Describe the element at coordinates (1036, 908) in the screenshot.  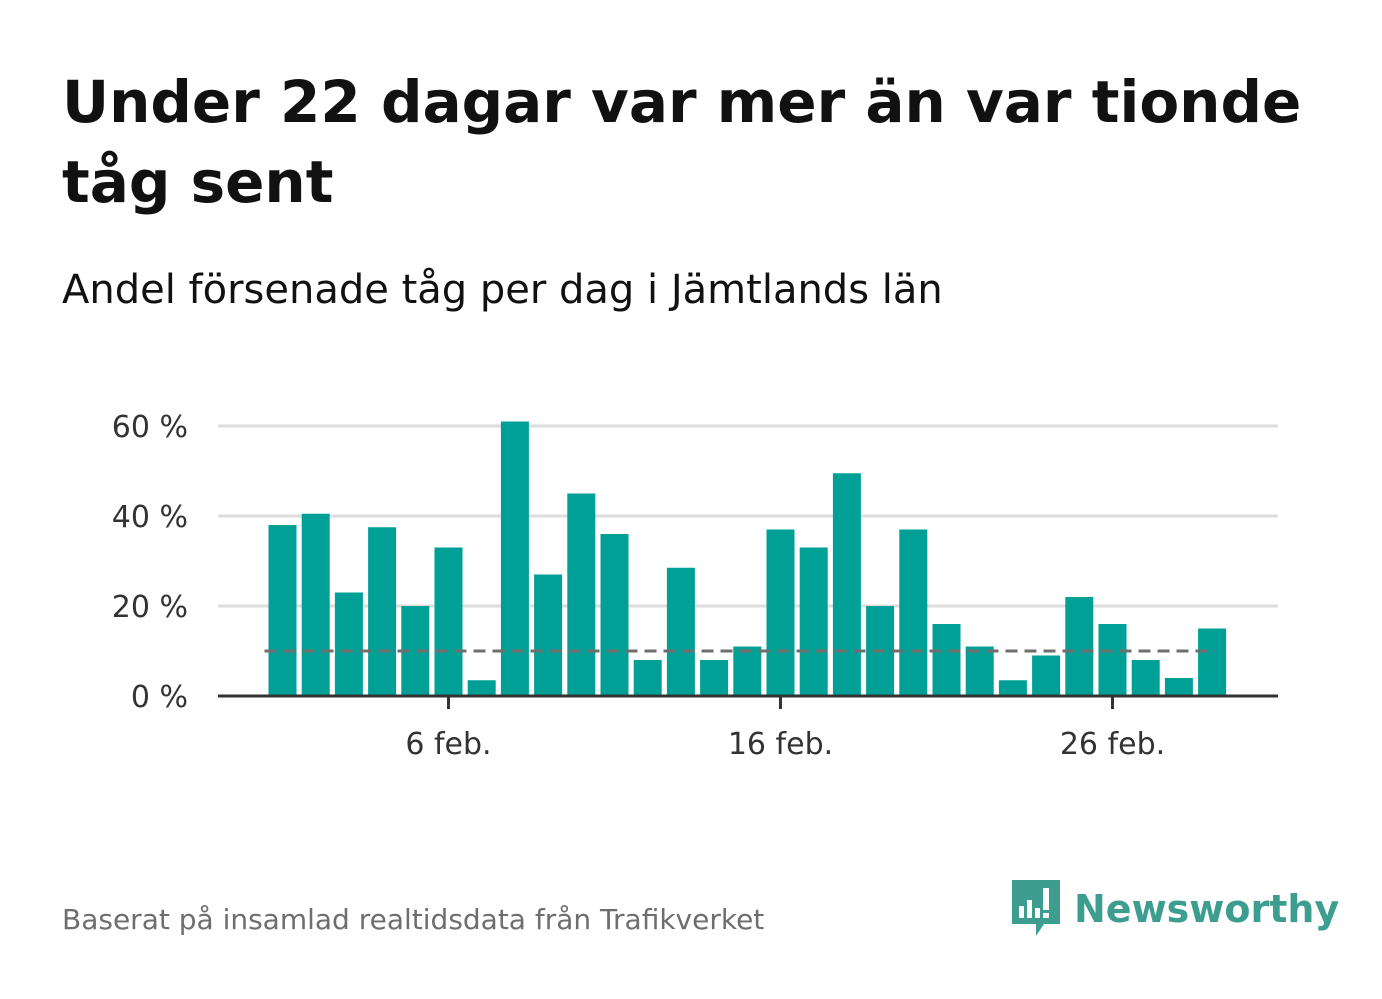
I see `newsworthy-logo-icon` at that location.